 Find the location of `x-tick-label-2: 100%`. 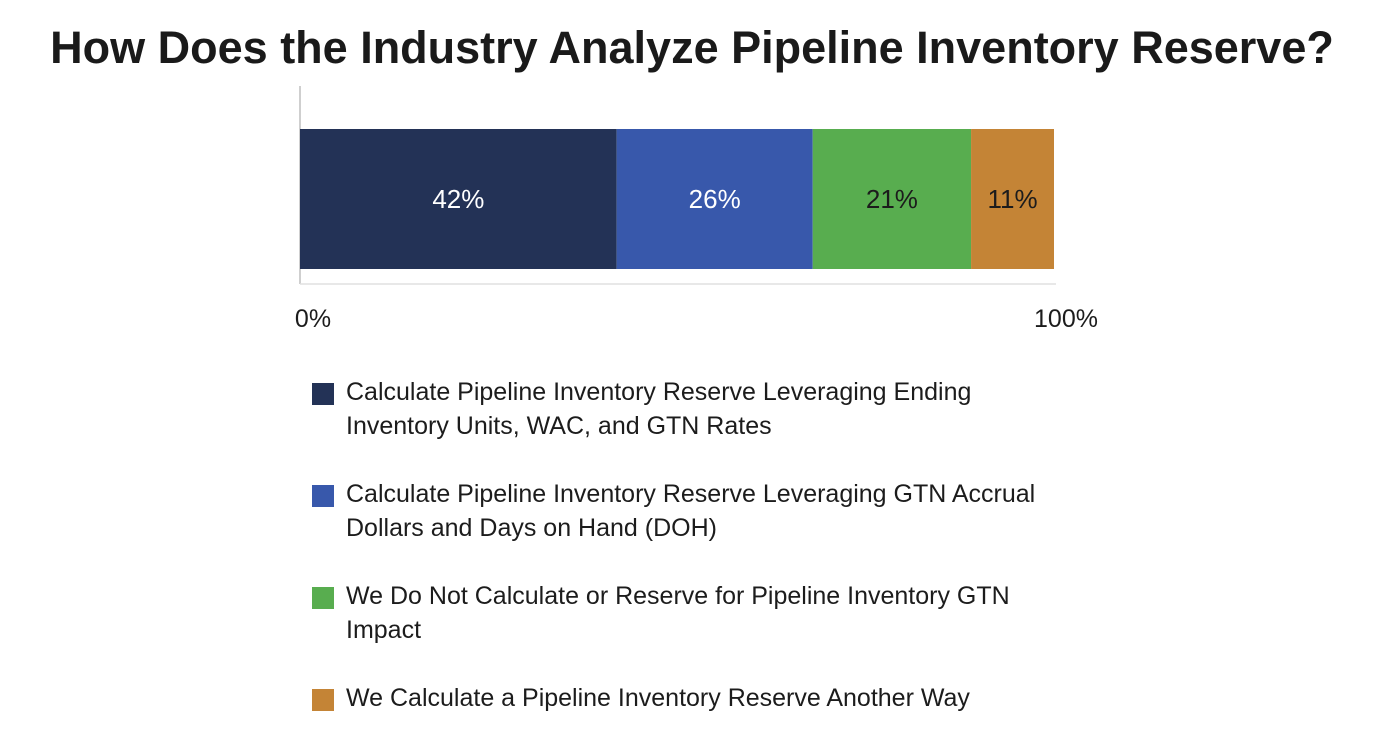

x-tick-label-2: 100% is located at coordinates (1066, 319).